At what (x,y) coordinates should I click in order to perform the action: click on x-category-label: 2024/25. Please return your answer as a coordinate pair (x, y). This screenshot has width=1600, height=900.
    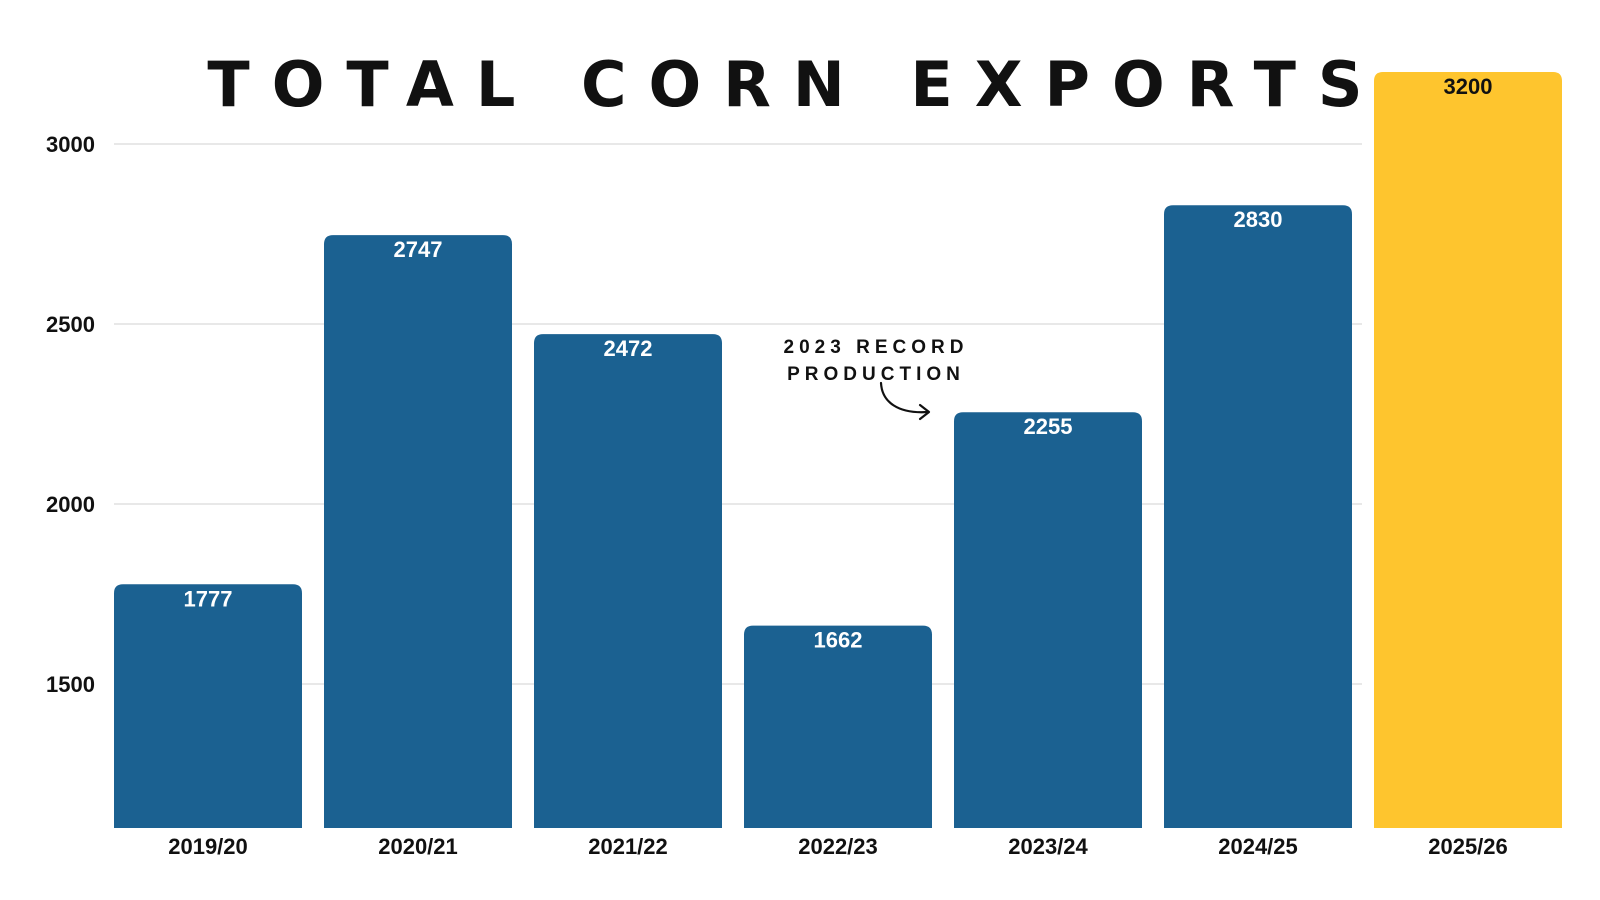
    Looking at the image, I should click on (1258, 846).